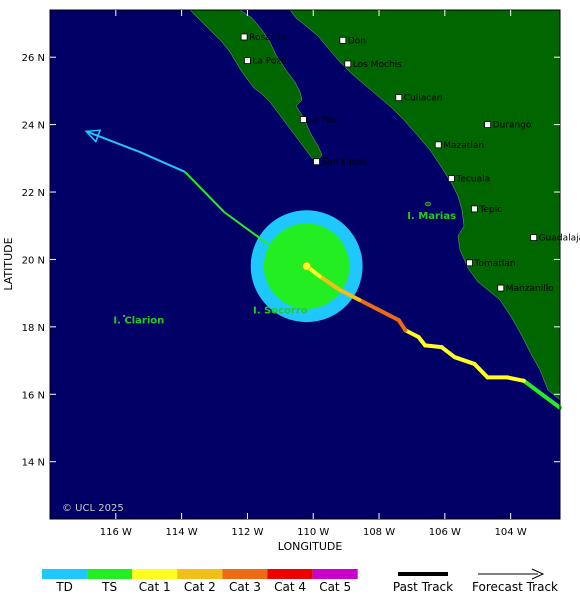 The image size is (580, 602). I want to click on island-label: I. Marias, so click(431, 216).